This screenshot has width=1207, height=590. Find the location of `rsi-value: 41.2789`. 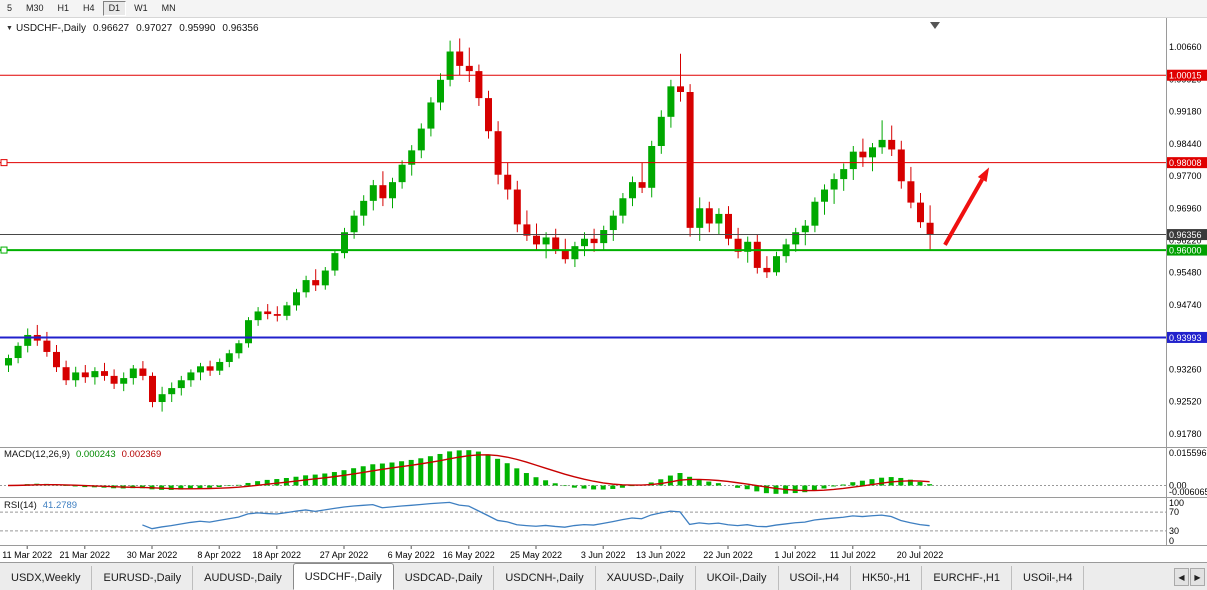

rsi-value: 41.2789 is located at coordinates (60, 505).